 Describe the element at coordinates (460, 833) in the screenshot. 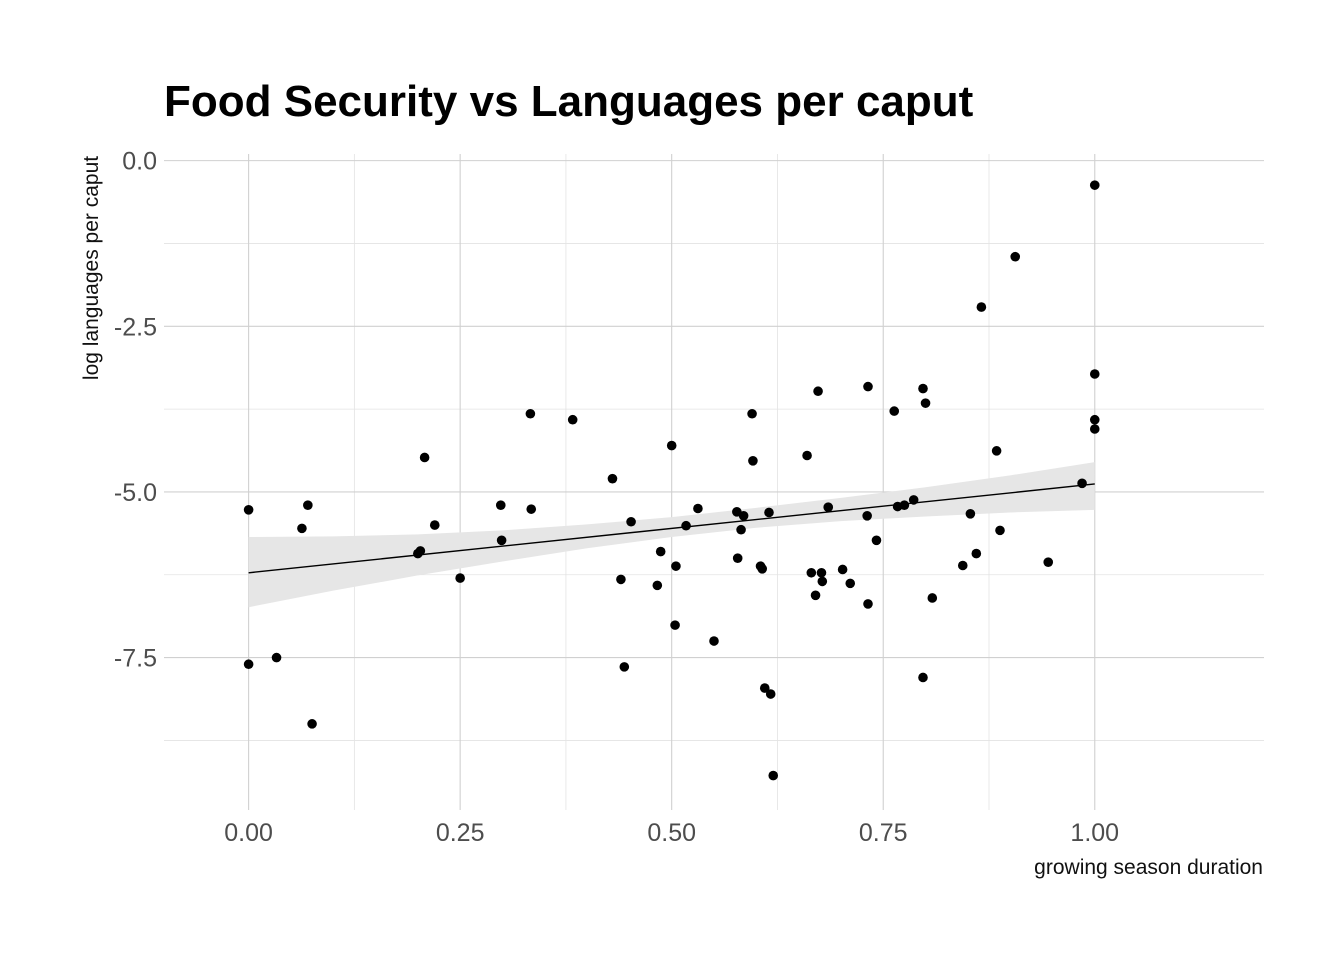

I see `x-tick-label: 0.25` at that location.